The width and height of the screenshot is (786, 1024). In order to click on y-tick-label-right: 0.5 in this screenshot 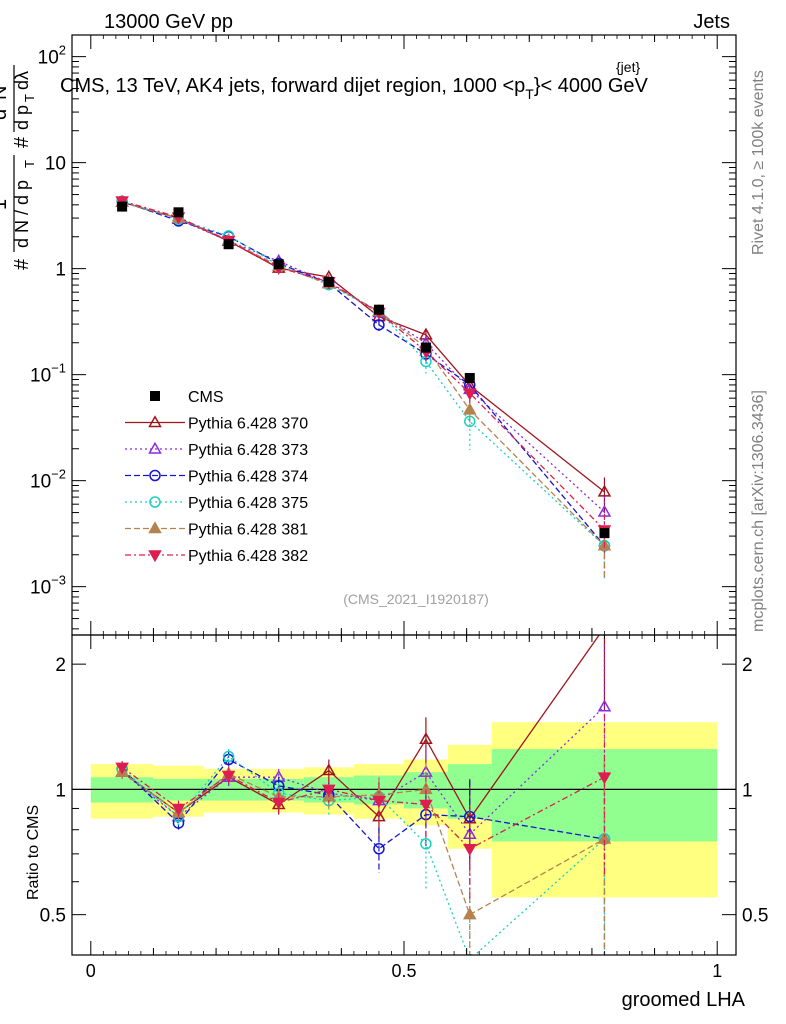, I will do `click(755, 916)`.